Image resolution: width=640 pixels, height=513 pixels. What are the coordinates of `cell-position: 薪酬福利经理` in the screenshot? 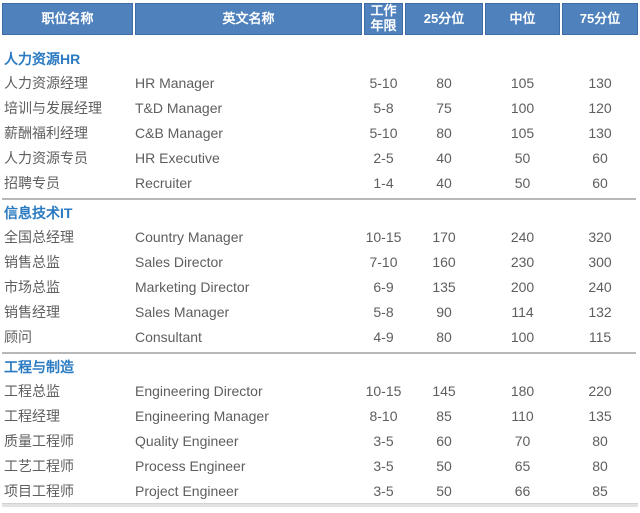 It's located at (46, 132).